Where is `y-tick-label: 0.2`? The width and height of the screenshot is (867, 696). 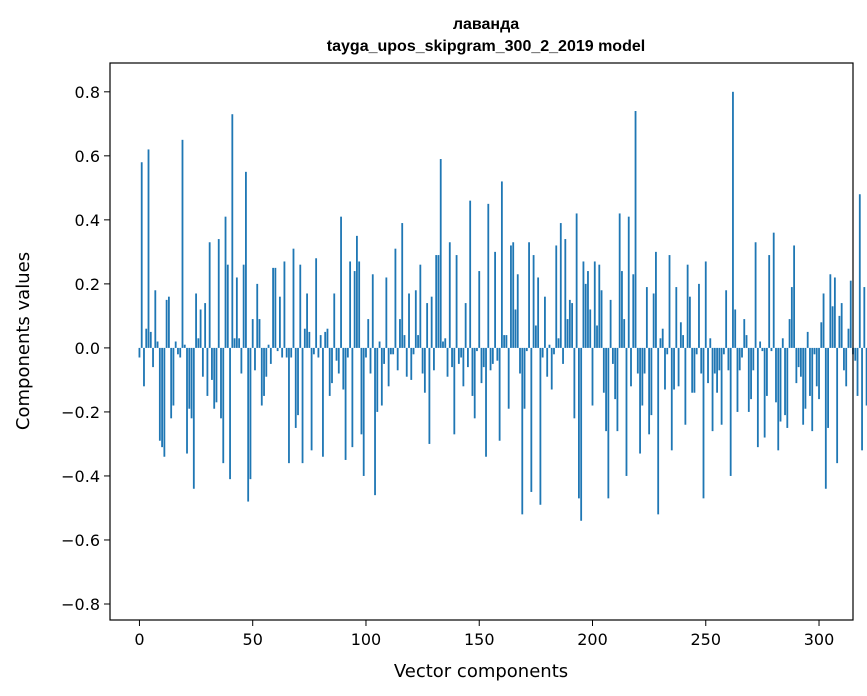 y-tick-label: 0.2 is located at coordinates (87, 284).